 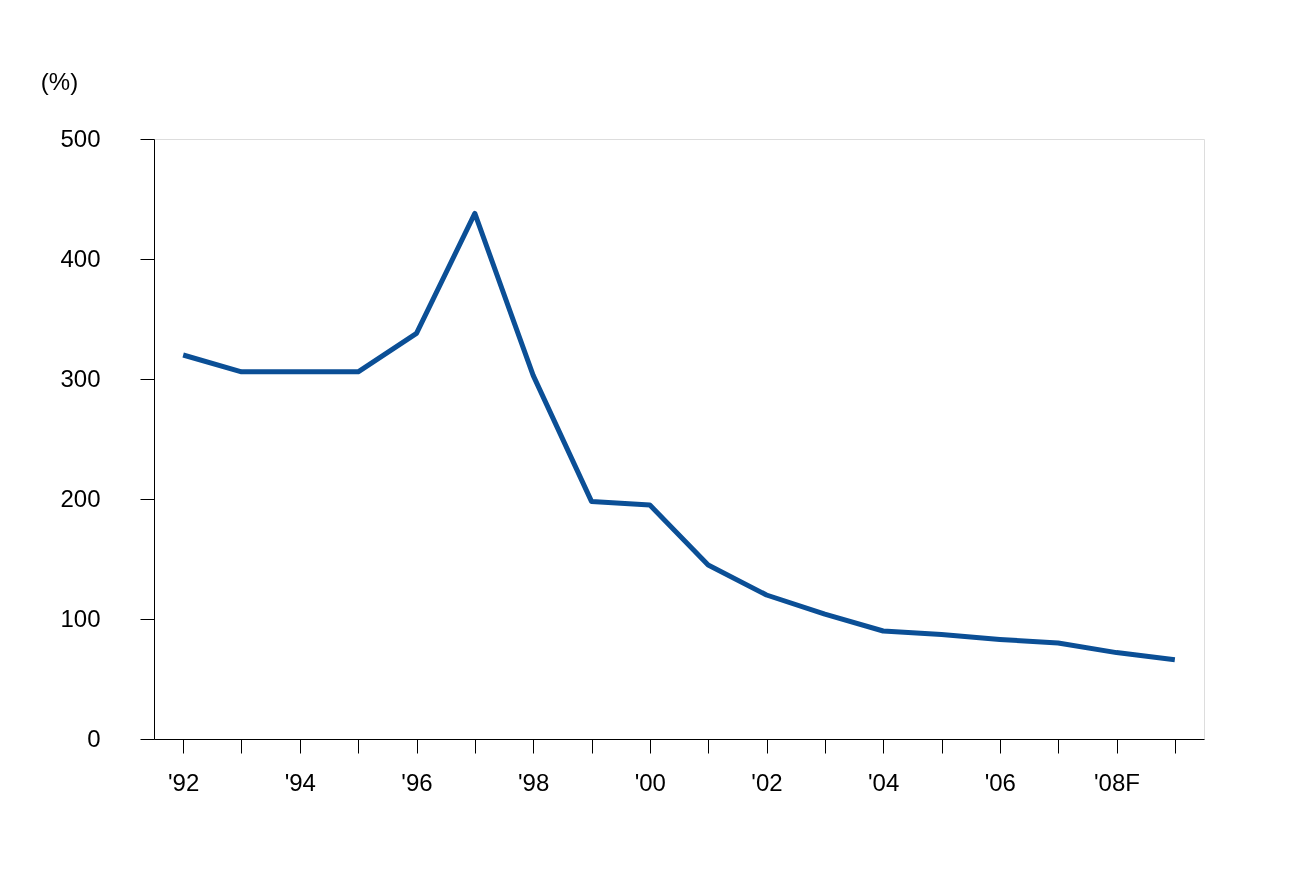 I want to click on y-axis-title: (%), so click(x=59, y=81).